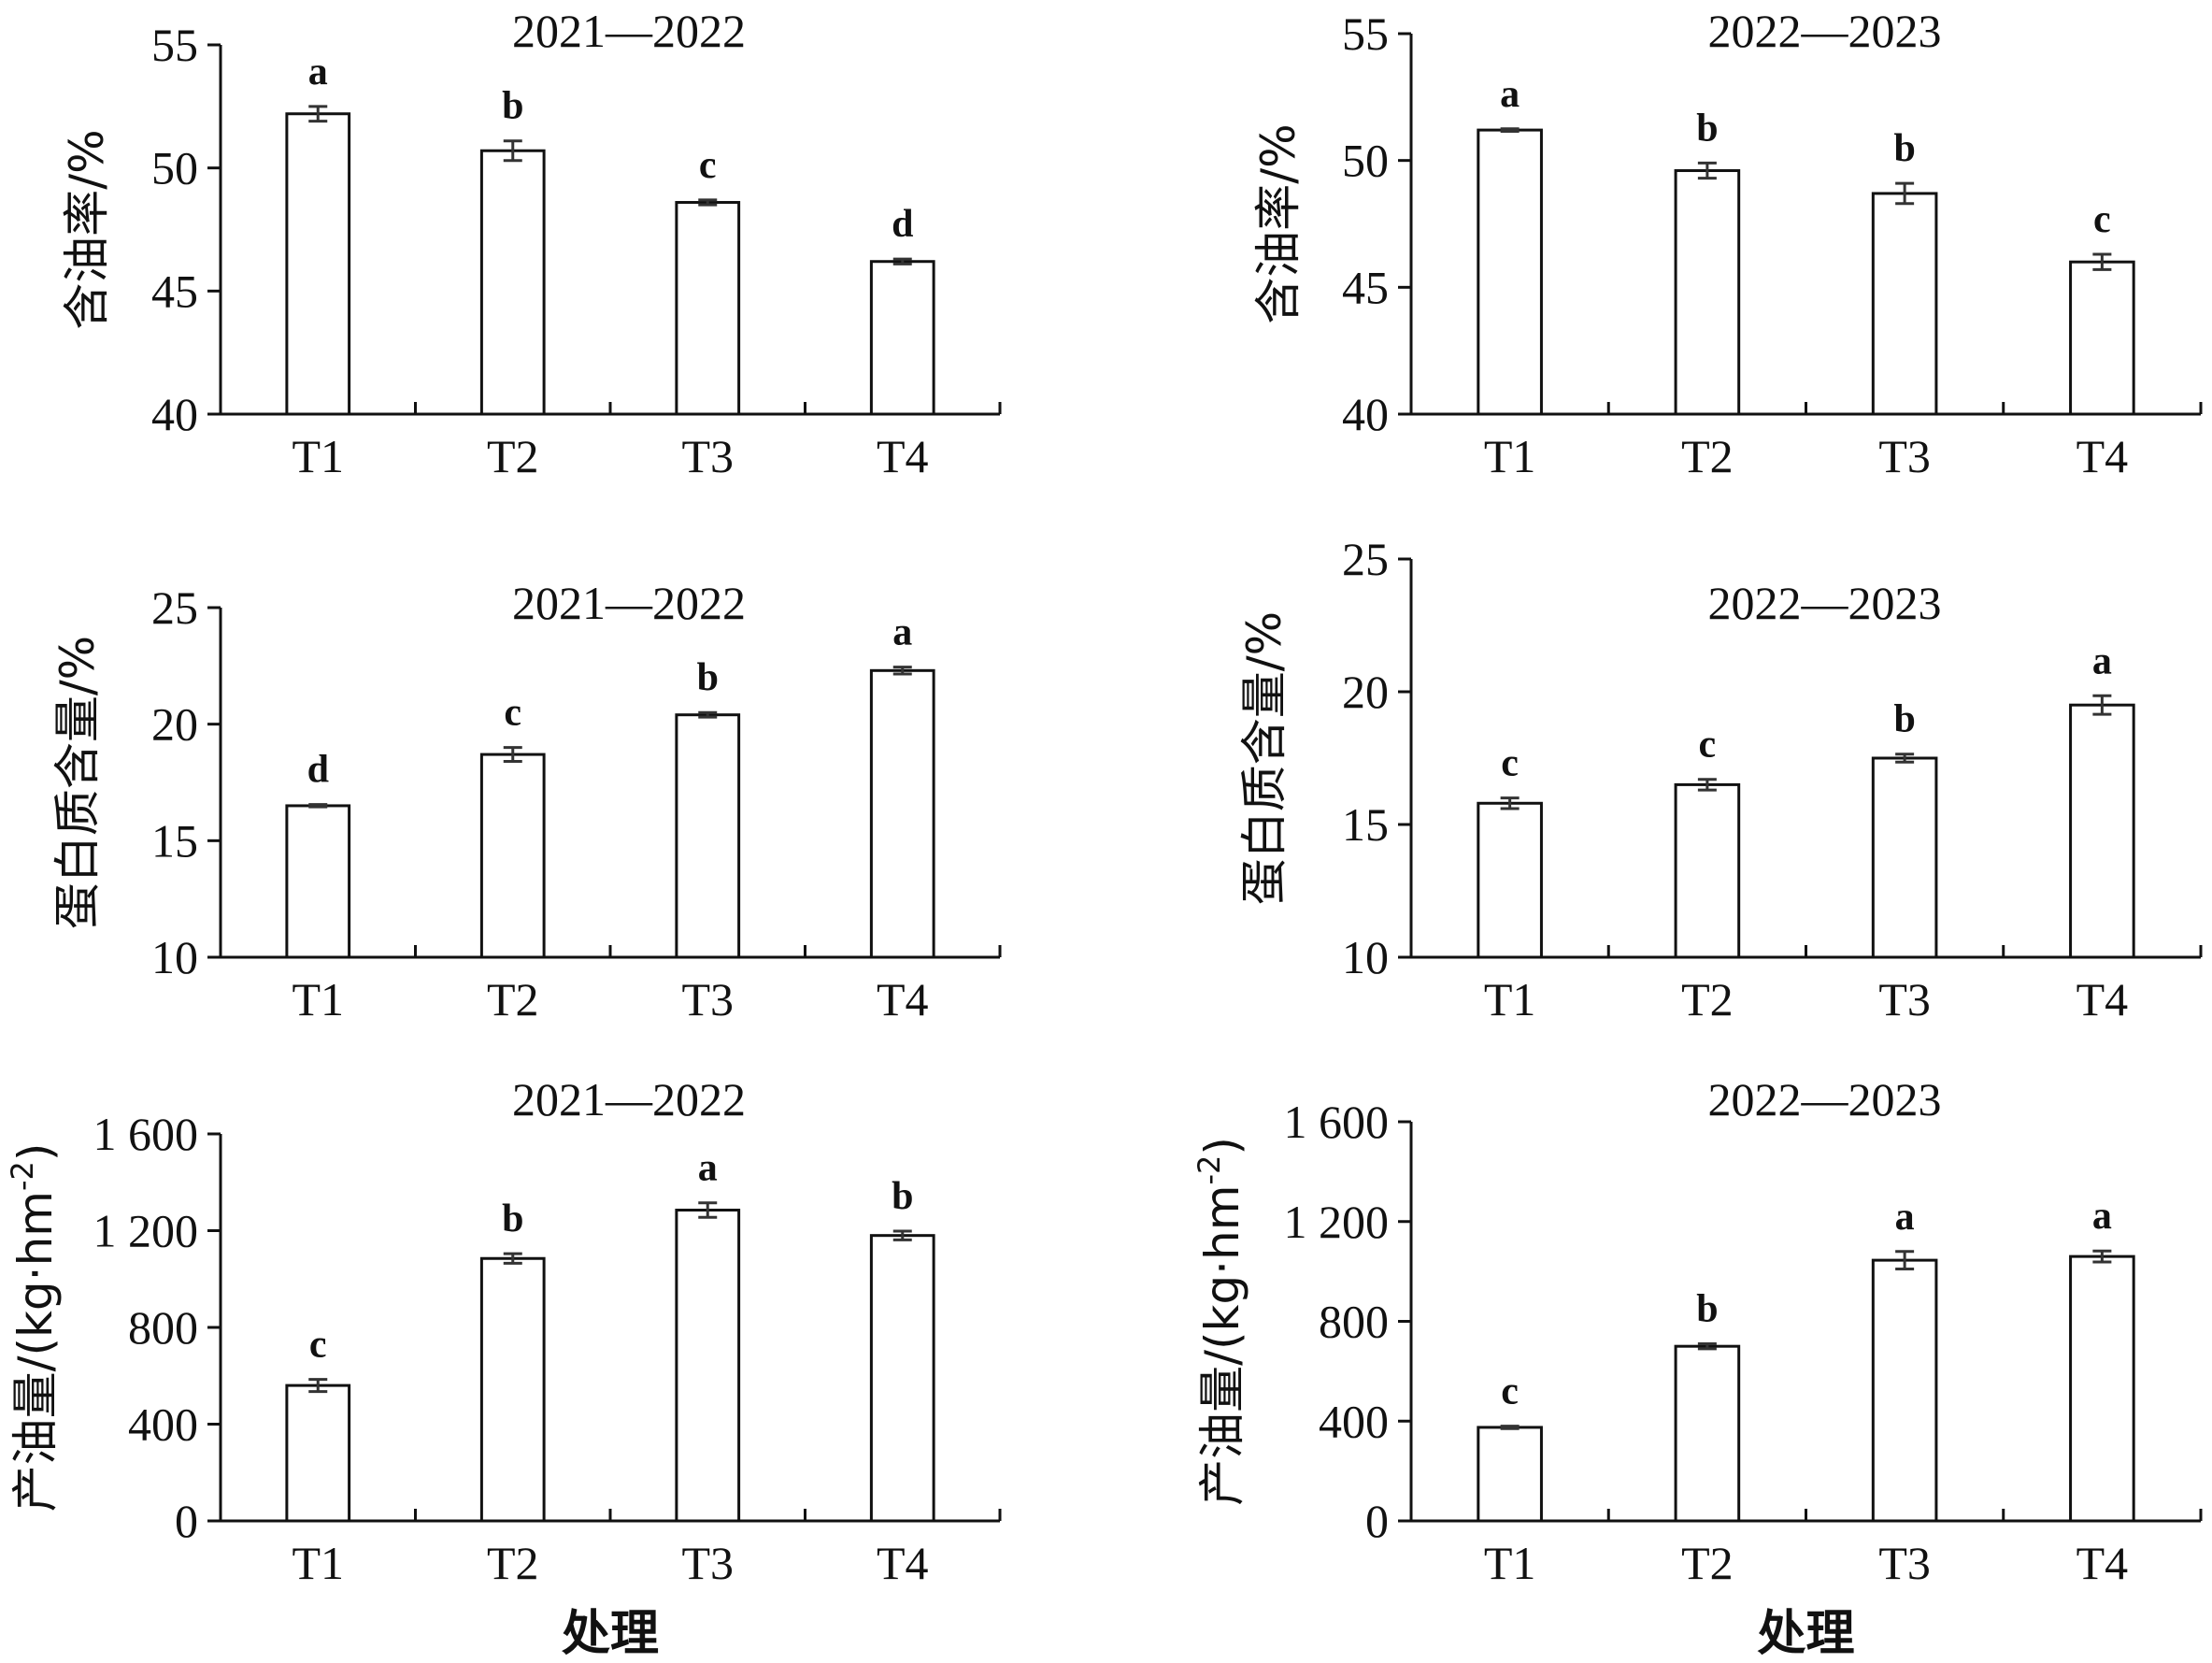 Image resolution: width=2212 pixels, height=1663 pixels. I want to click on y-axis-label: 蛋白质含量/%, so click(77, 783).